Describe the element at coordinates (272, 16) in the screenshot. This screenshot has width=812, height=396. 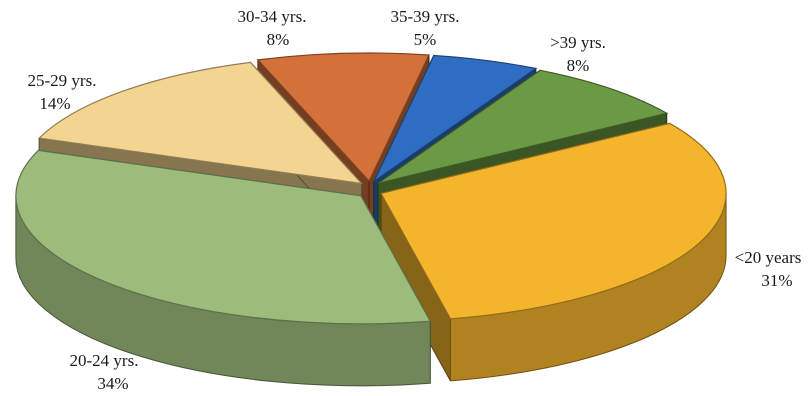
I see `label-30-34-name: 30-34 yrs.` at that location.